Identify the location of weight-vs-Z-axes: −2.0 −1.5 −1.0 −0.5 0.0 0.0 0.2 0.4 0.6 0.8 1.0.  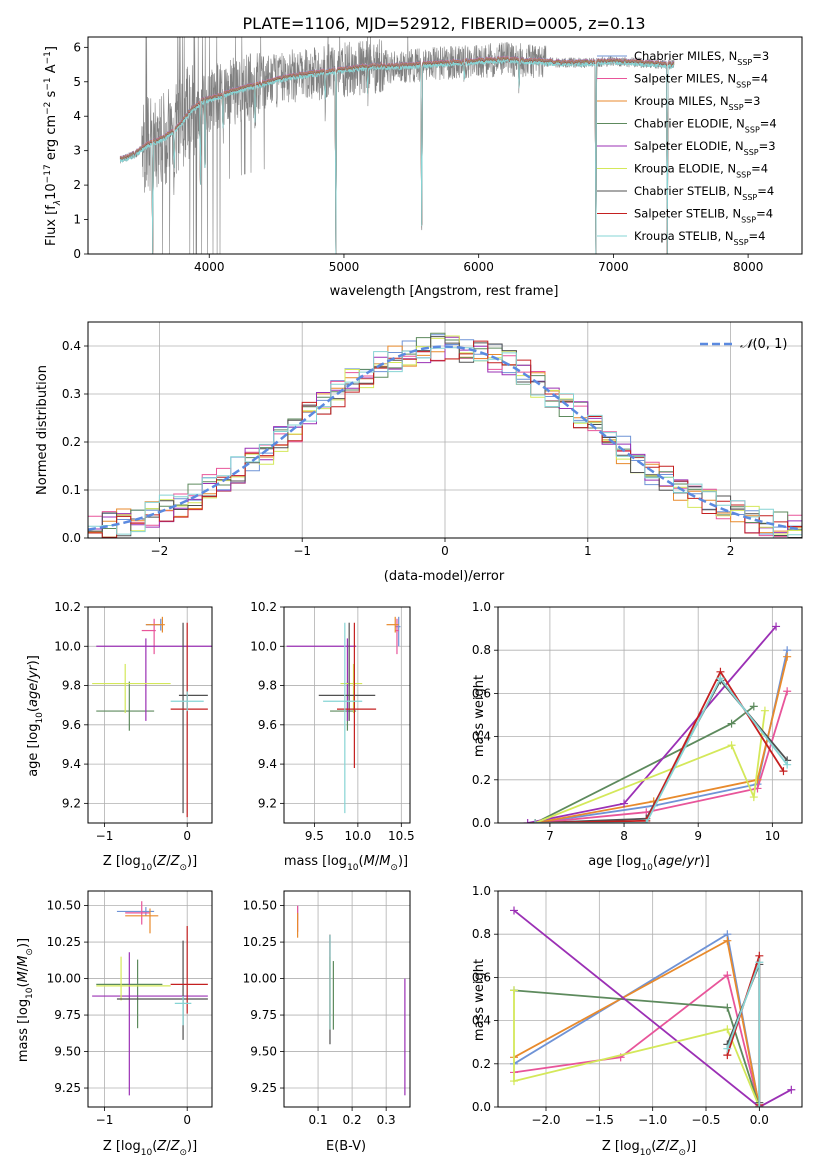
(637, 1005).